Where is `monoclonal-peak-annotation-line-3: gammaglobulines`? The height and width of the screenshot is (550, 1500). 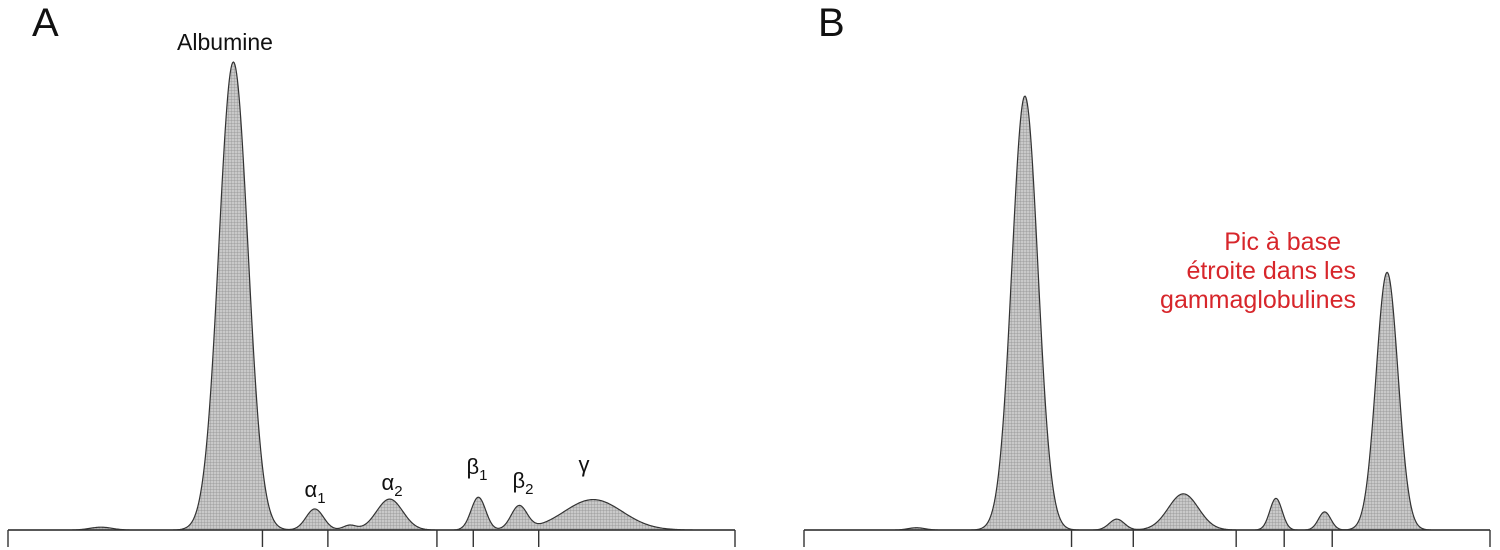
monoclonal-peak-annotation-line-3: gammaglobulines is located at coordinates (1258, 300).